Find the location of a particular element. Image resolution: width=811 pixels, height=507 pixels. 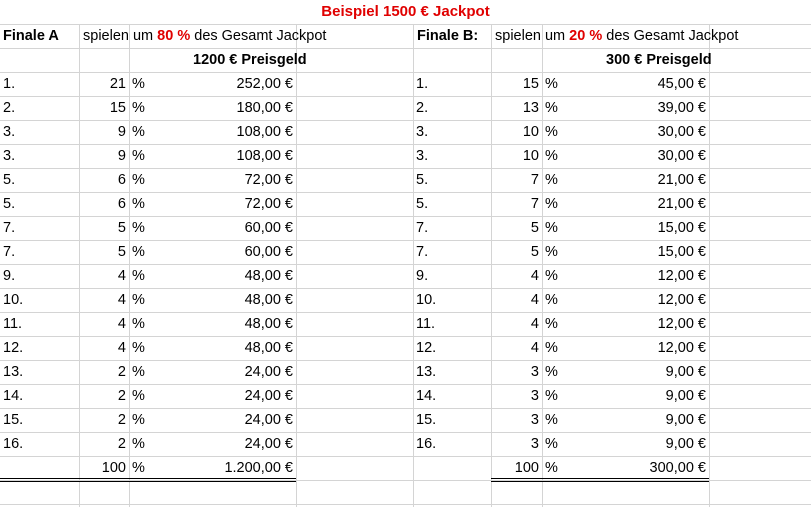

rank-a-cell: 7. is located at coordinates (9, 252).